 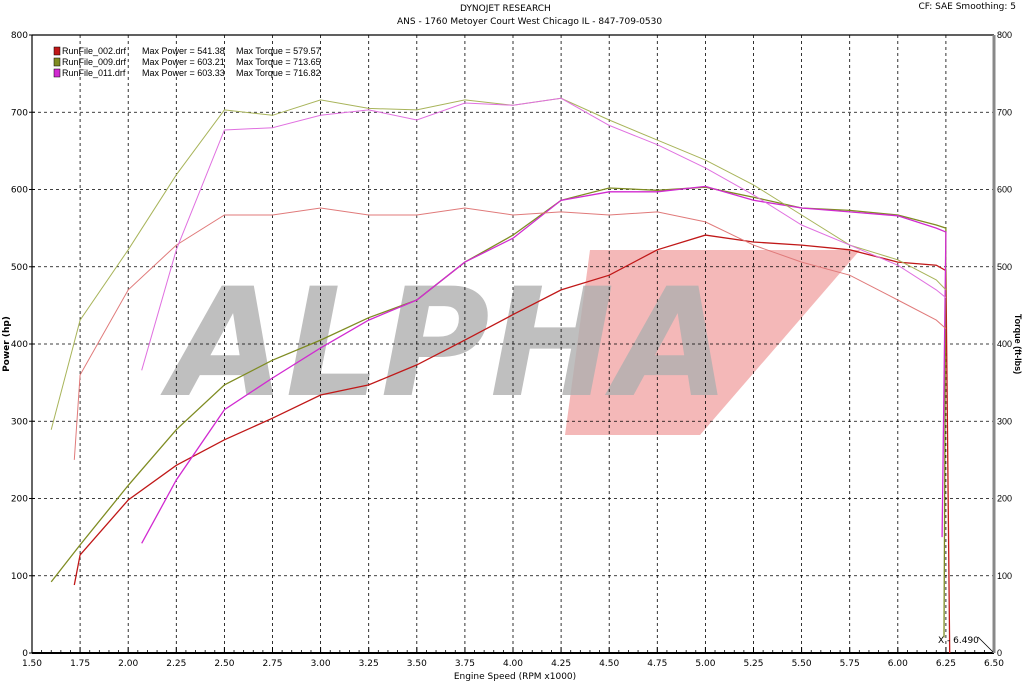 I want to click on y2-tick-label: 600, so click(x=1004, y=190).